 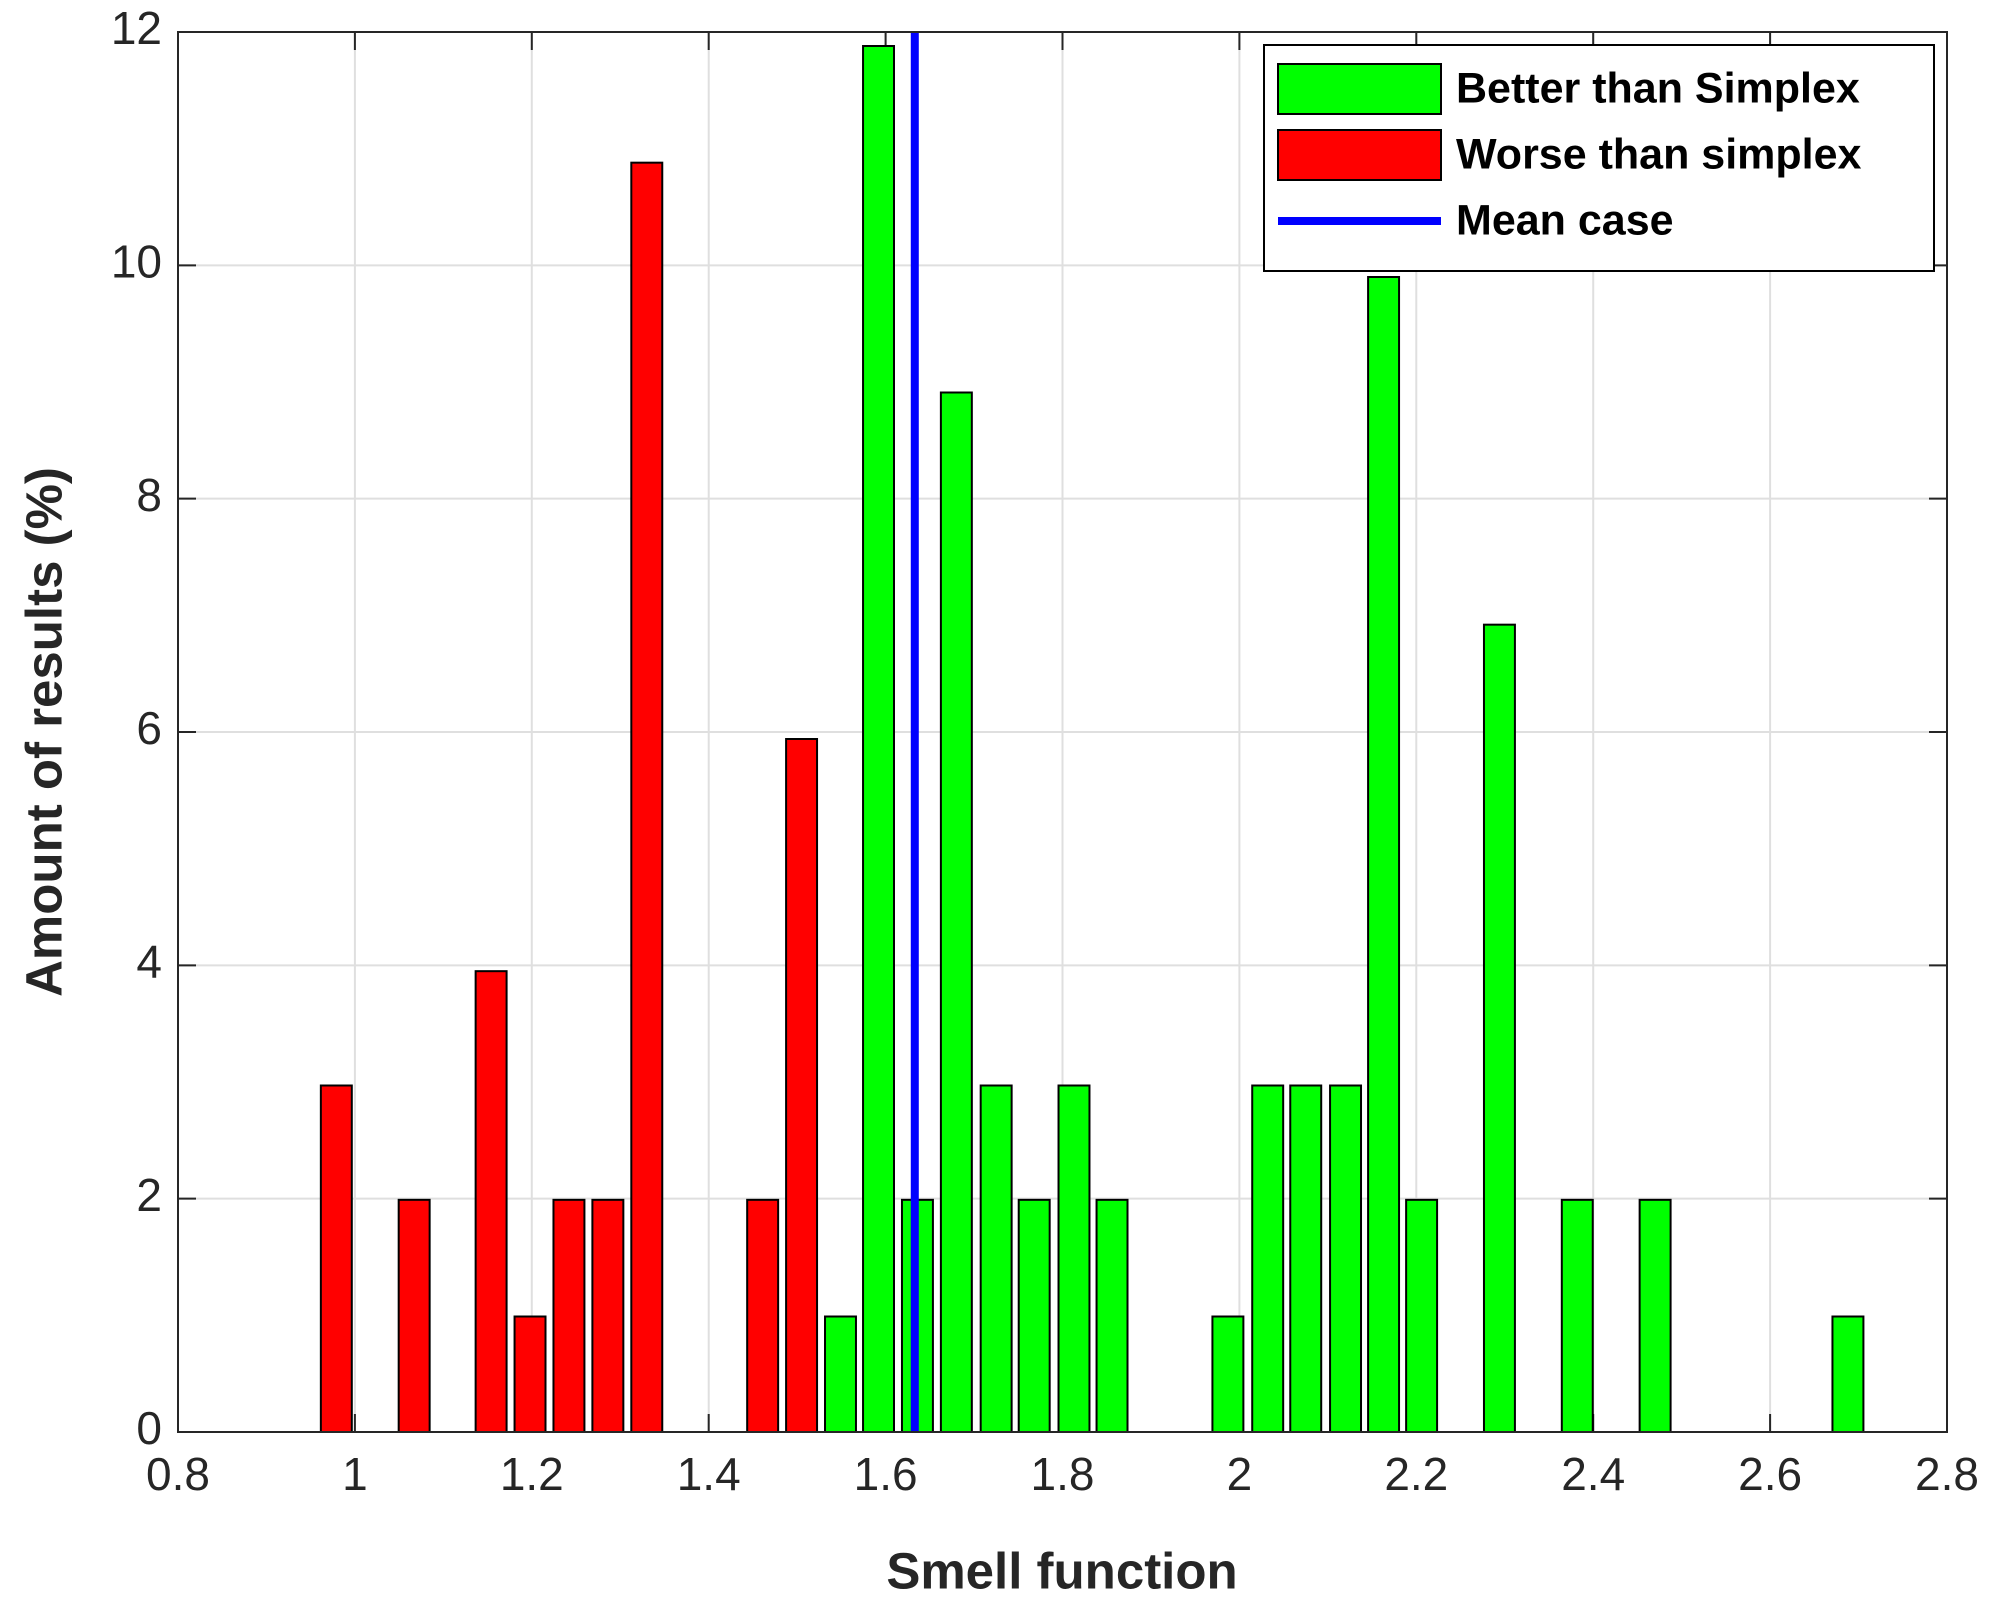 I want to click on y-tick-label: 10, so click(x=136, y=261).